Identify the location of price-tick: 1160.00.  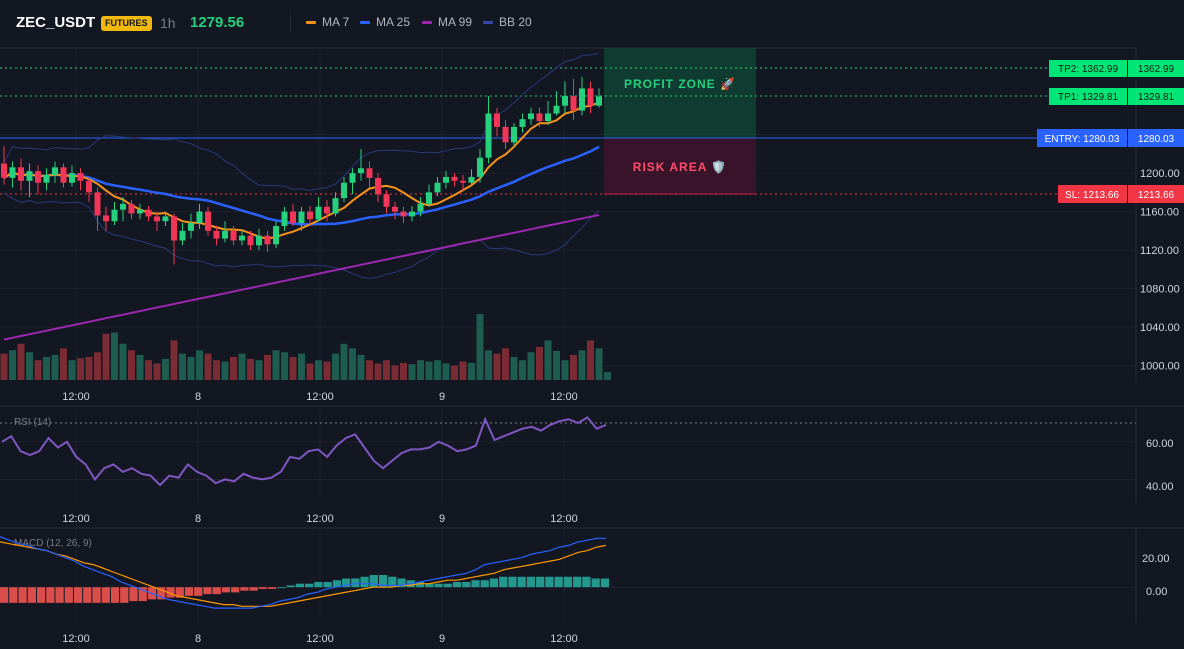
(1159, 213).